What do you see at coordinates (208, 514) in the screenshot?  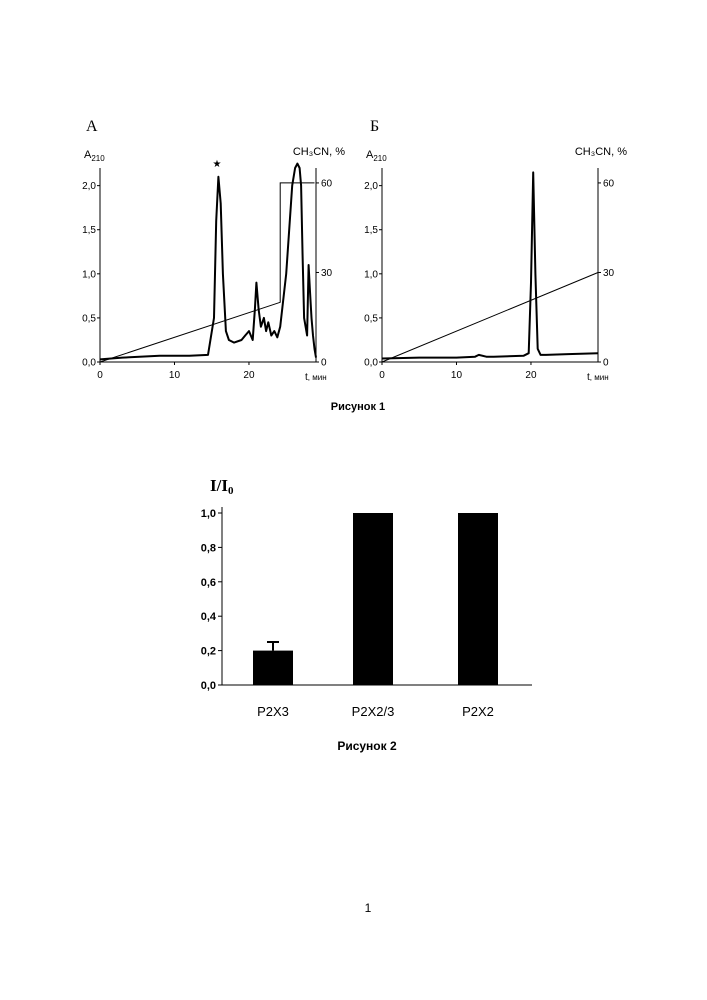 I see `y-tick-label-bar: 1,0` at bounding box center [208, 514].